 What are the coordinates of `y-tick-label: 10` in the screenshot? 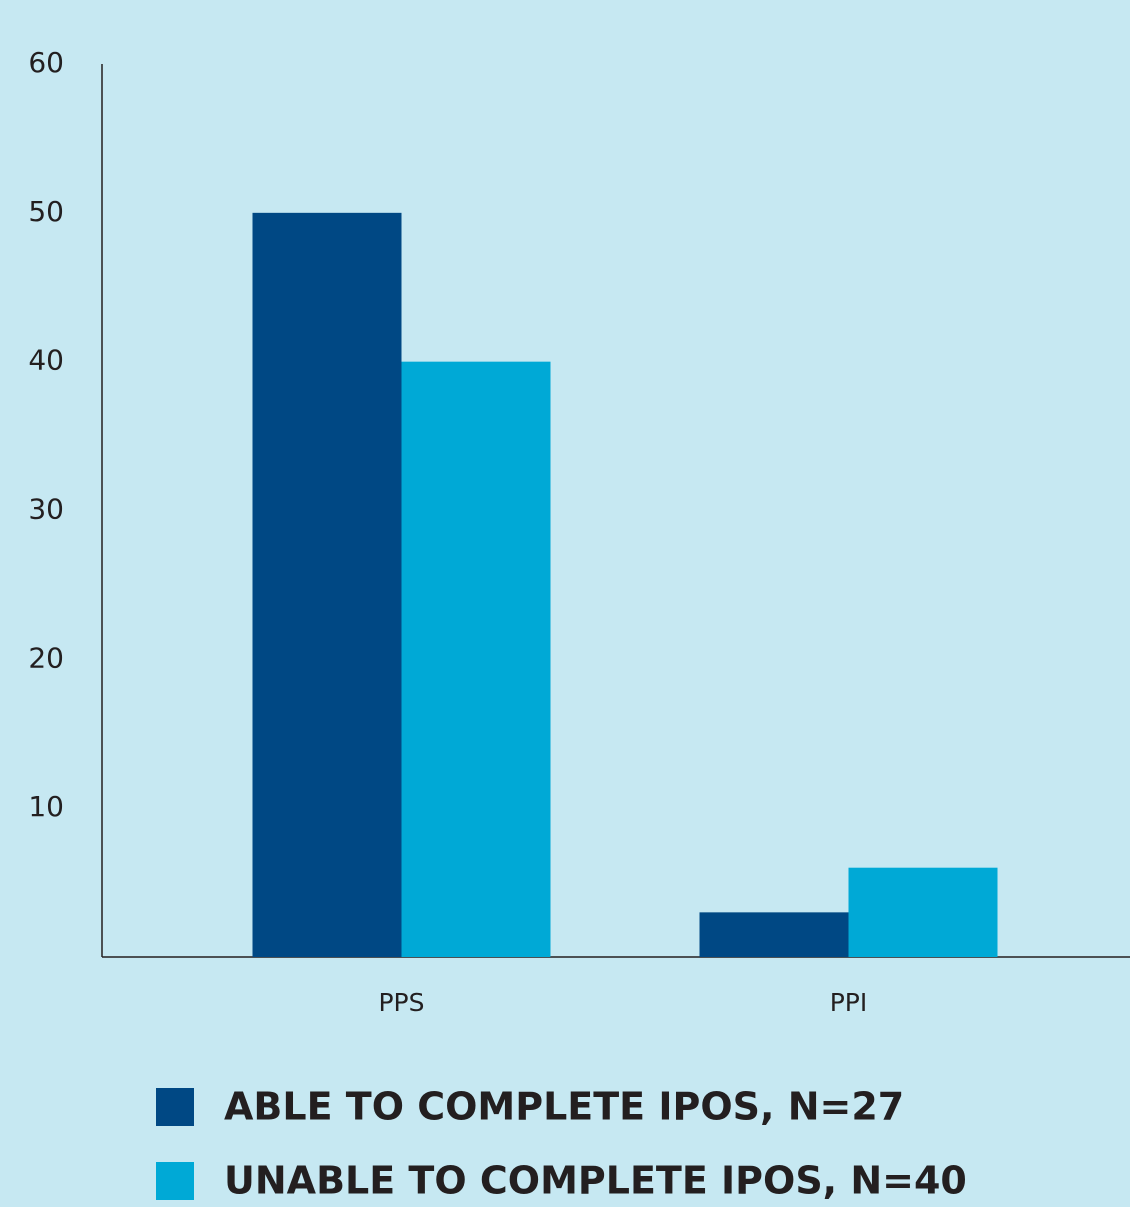 It's located at (46, 806).